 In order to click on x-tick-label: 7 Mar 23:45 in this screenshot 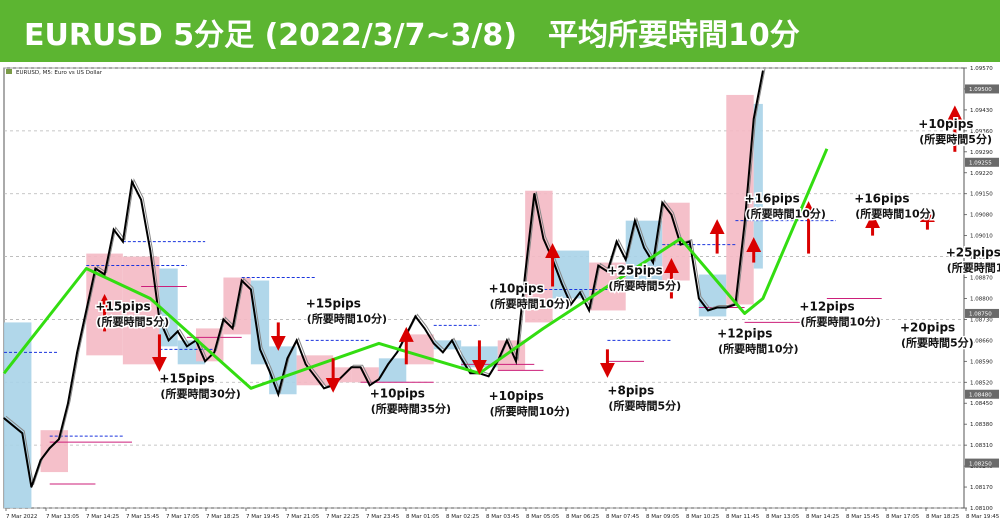, I will do `click(383, 517)`.